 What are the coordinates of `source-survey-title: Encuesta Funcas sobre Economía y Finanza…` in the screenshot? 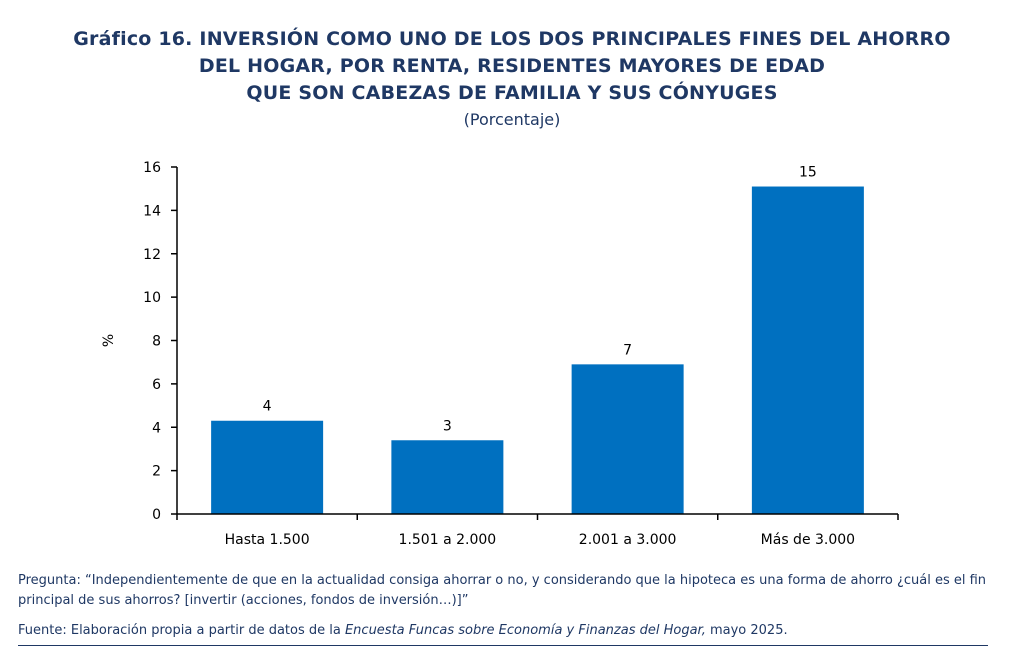 It's located at (525, 630).